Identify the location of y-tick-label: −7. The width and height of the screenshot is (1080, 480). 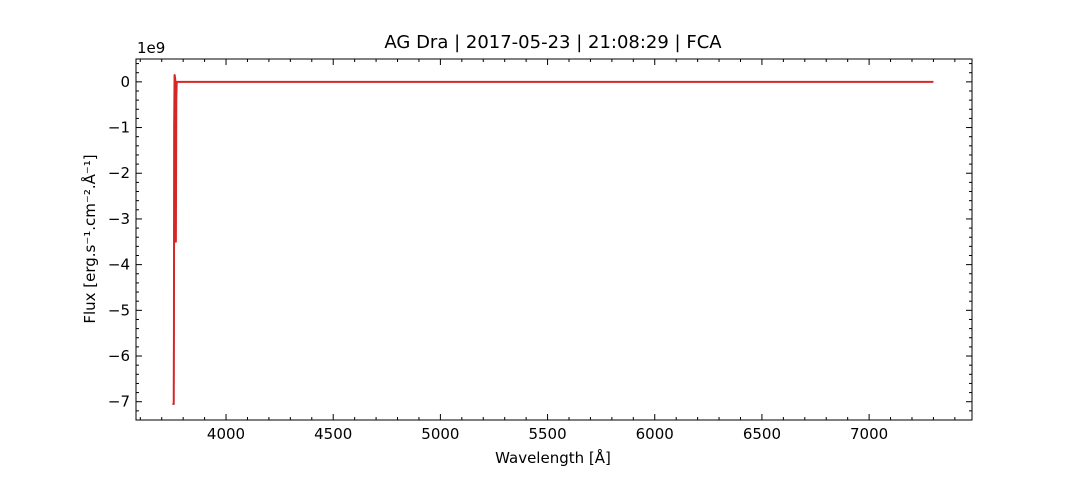
(119, 402).